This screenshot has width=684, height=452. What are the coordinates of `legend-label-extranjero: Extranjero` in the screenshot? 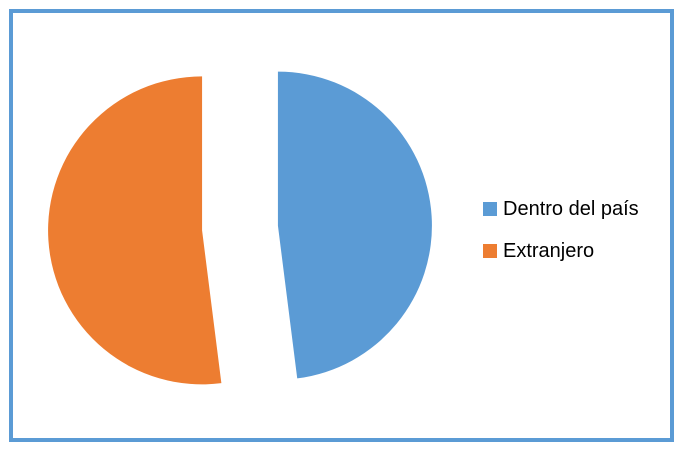 It's located at (549, 250).